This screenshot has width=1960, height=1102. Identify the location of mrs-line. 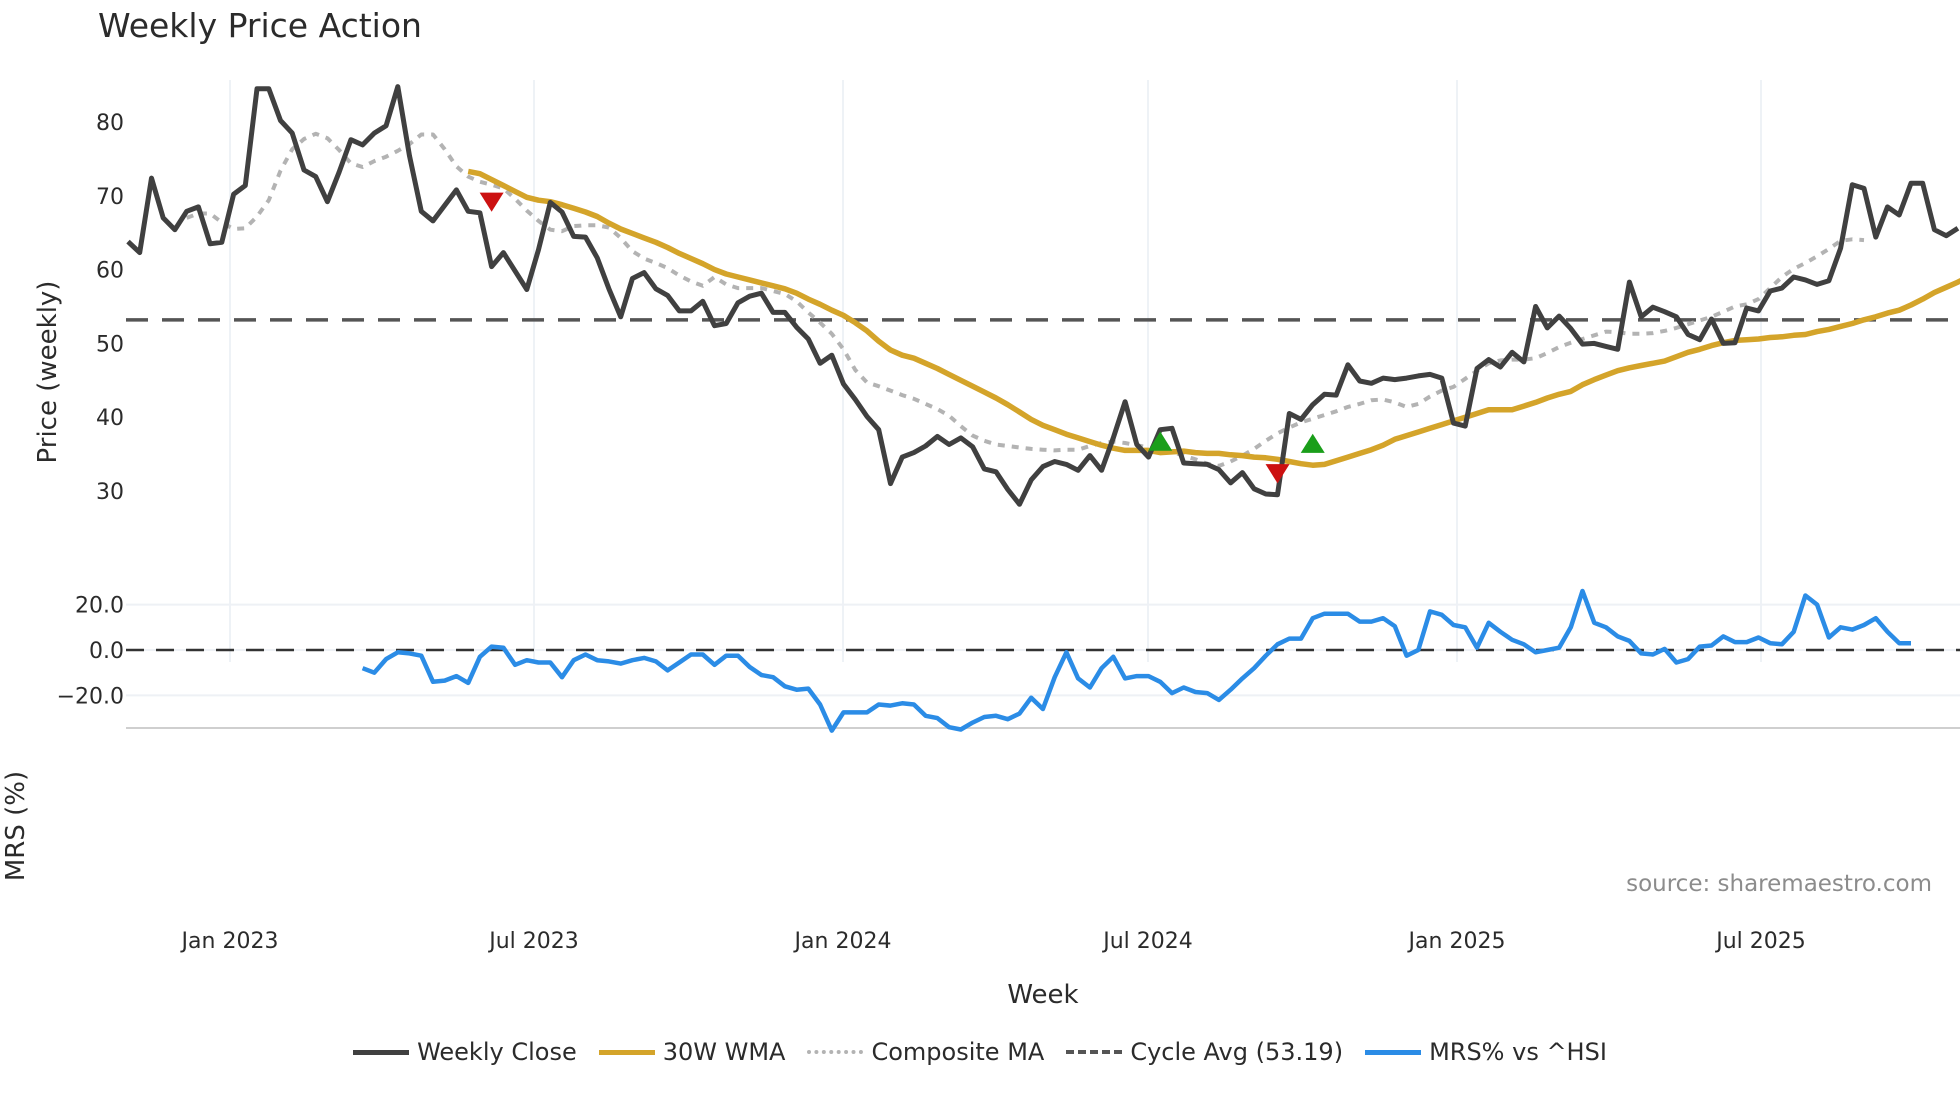
(1136, 660).